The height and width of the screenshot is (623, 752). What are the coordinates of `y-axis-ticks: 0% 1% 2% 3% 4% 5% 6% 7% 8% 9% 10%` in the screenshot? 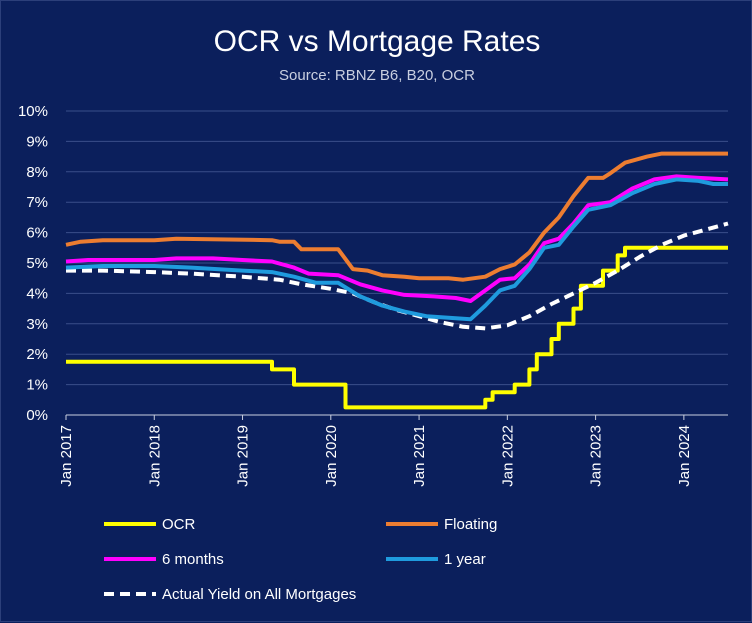 It's located at (33, 263).